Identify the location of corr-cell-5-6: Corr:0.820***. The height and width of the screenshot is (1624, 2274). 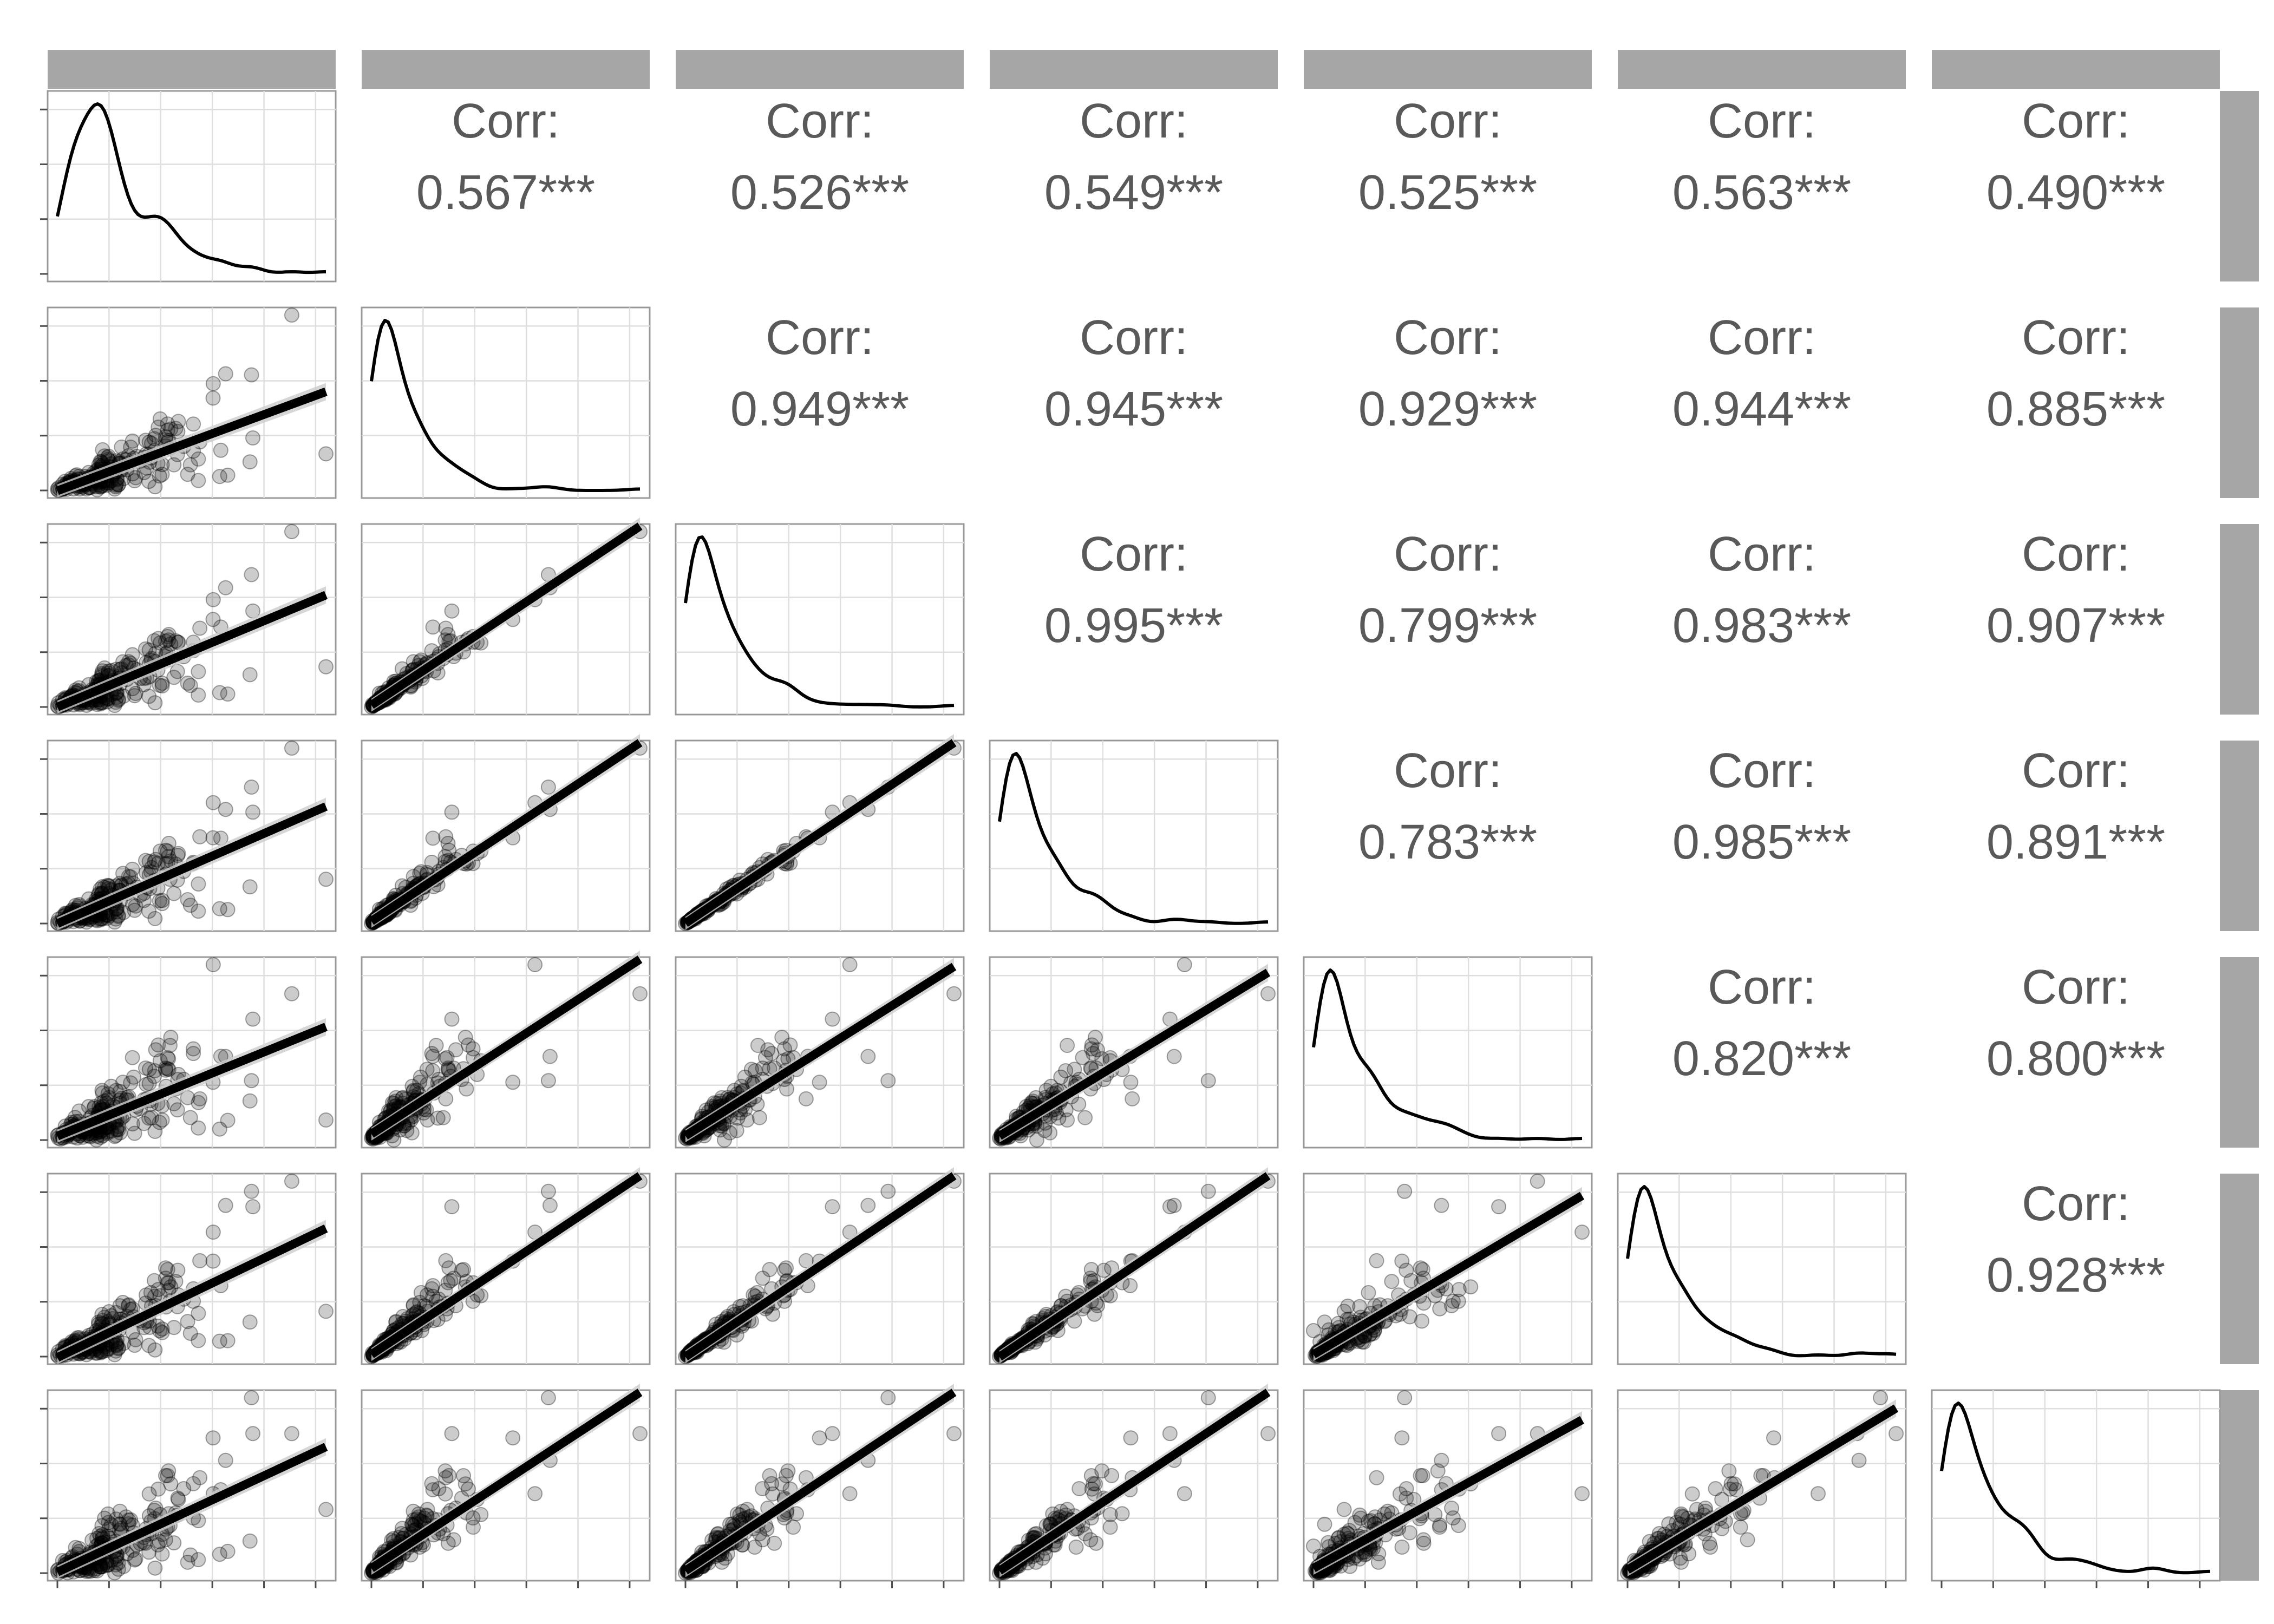
(1762, 1023).